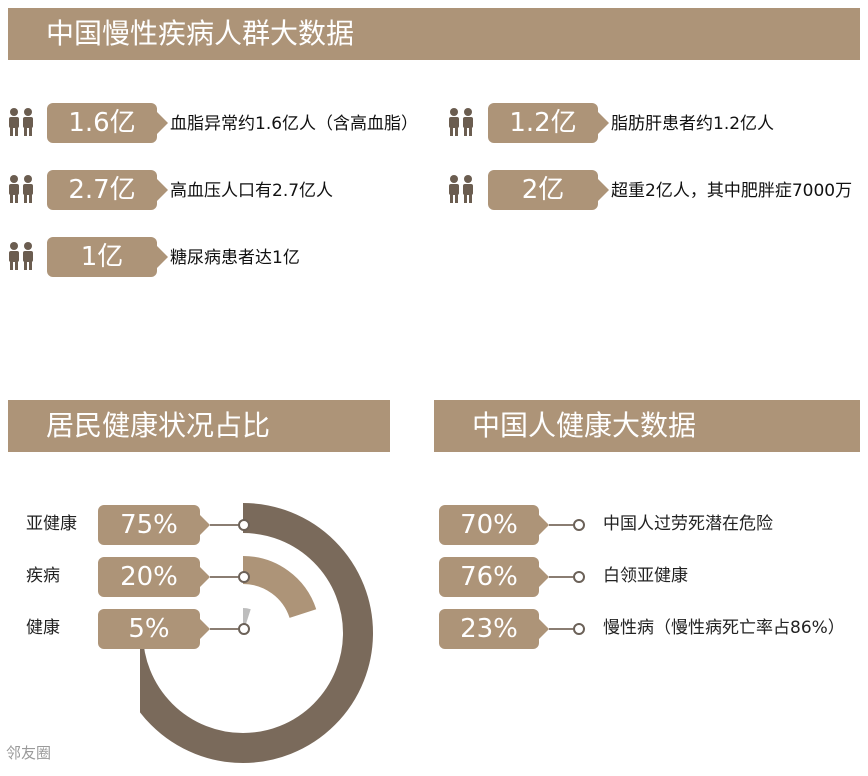  I want to click on section-title-chronic: 中国慢性疾病人群大数据, so click(434, 34).